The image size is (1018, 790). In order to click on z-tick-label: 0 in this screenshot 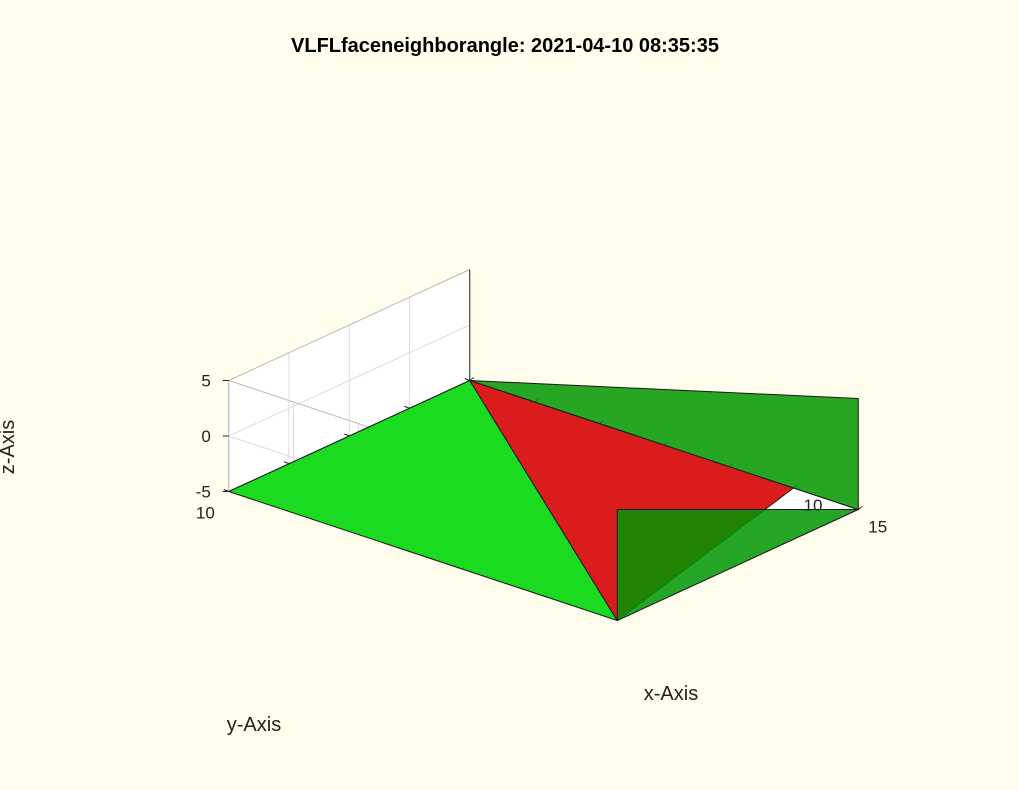, I will do `click(205, 436)`.